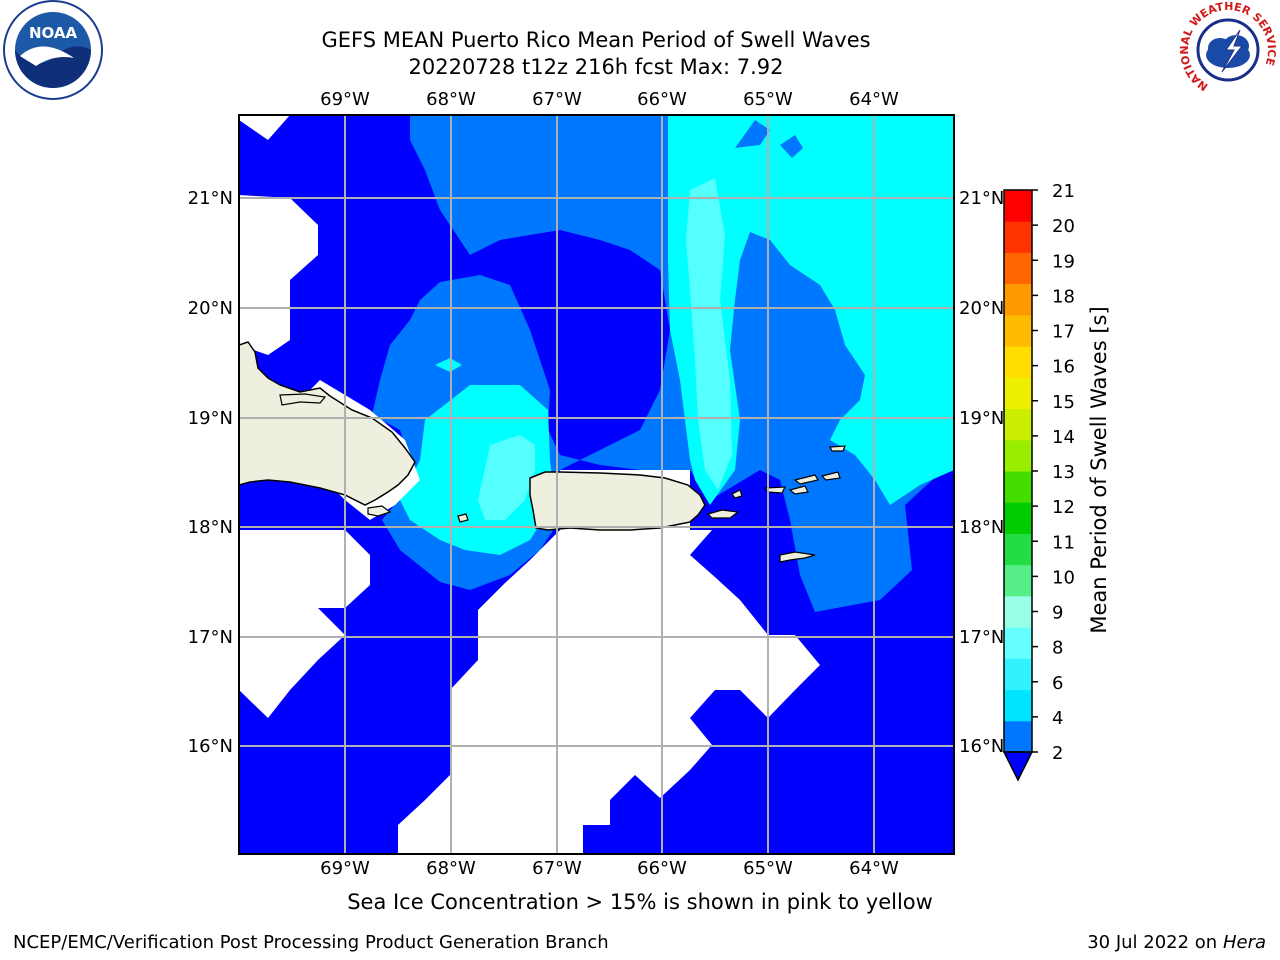  What do you see at coordinates (448, 365) in the screenshot?
I see `fill-4-6-patch` at bounding box center [448, 365].